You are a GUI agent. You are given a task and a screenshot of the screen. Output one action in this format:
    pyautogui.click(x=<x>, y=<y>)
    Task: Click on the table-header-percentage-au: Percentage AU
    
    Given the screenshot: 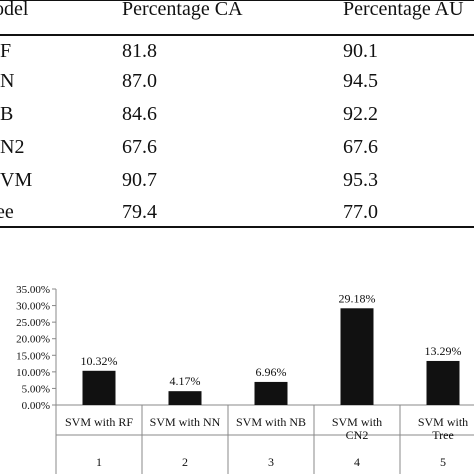 What is the action you would take?
    pyautogui.click(x=403, y=10)
    